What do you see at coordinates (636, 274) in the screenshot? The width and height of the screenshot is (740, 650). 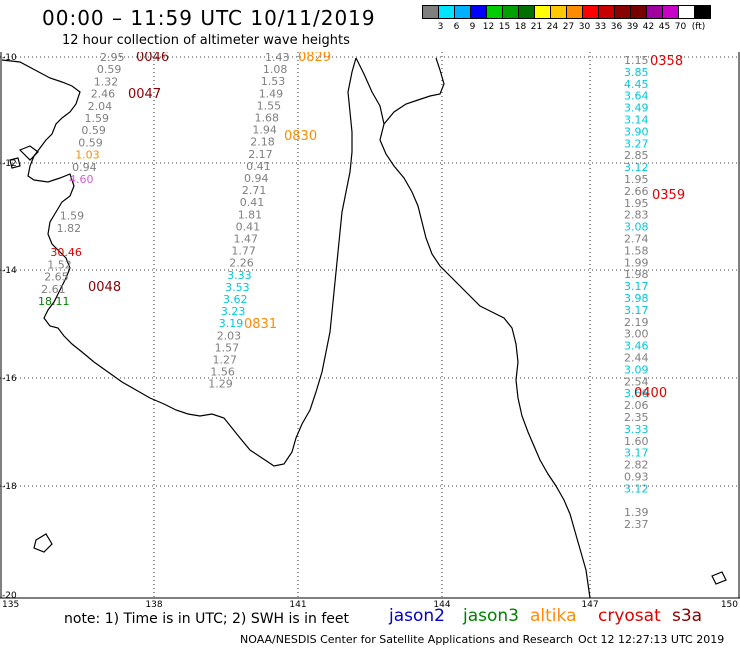 I see `wave-height-value: 1.98` at bounding box center [636, 274].